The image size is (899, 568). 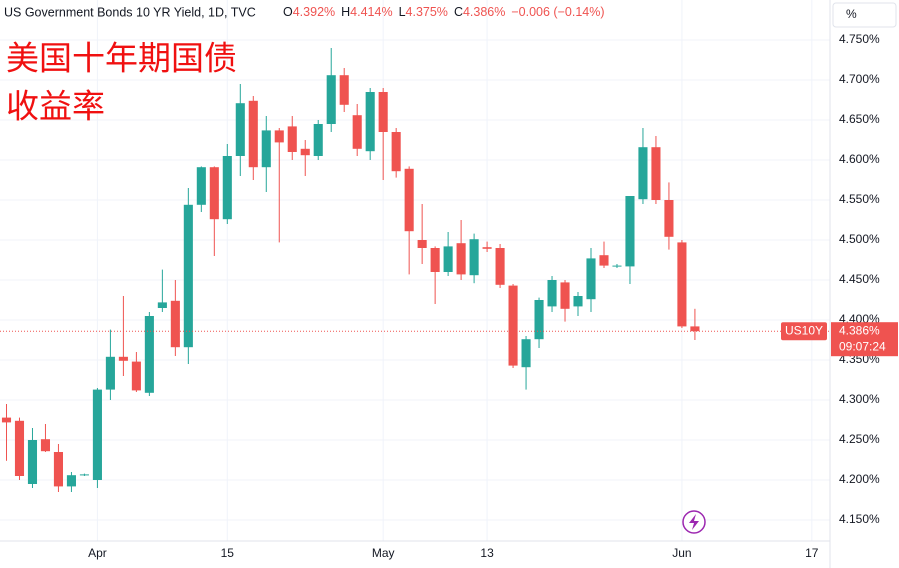 I want to click on x-tick-label: 17, so click(x=812, y=553).